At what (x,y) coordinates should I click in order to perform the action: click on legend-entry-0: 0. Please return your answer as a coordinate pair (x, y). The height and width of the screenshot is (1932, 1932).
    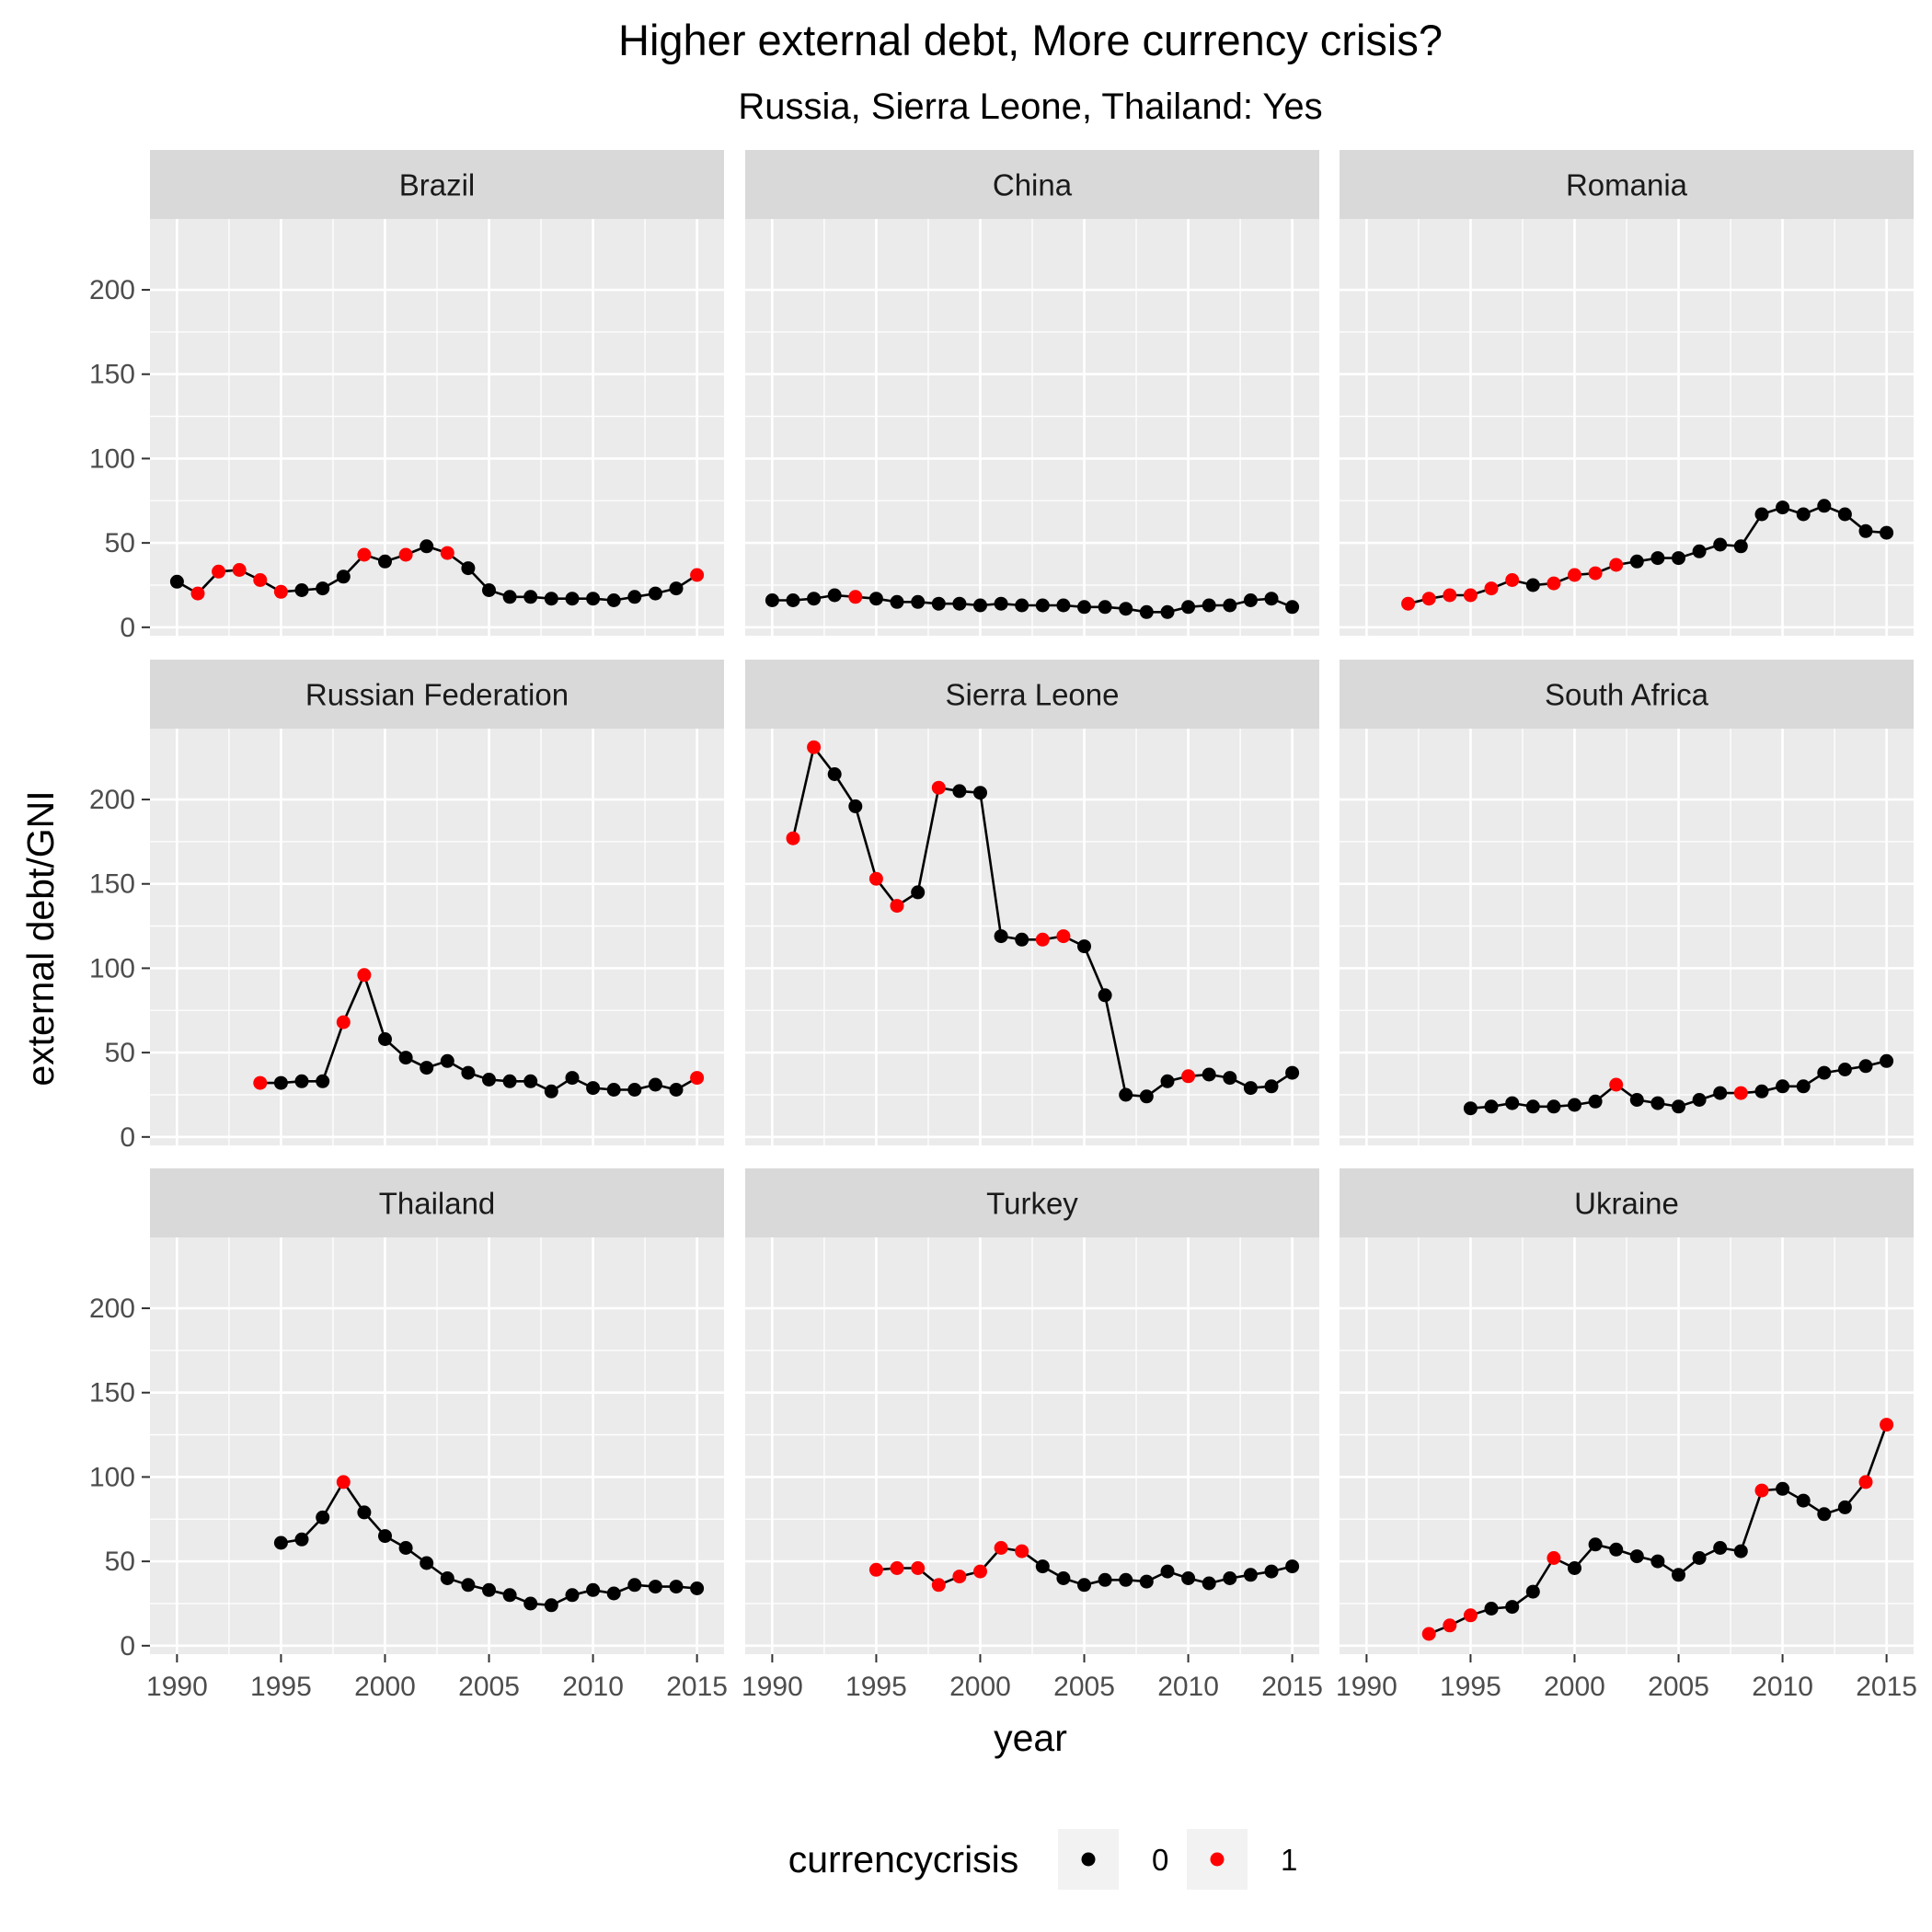
    Looking at the image, I should click on (1113, 1859).